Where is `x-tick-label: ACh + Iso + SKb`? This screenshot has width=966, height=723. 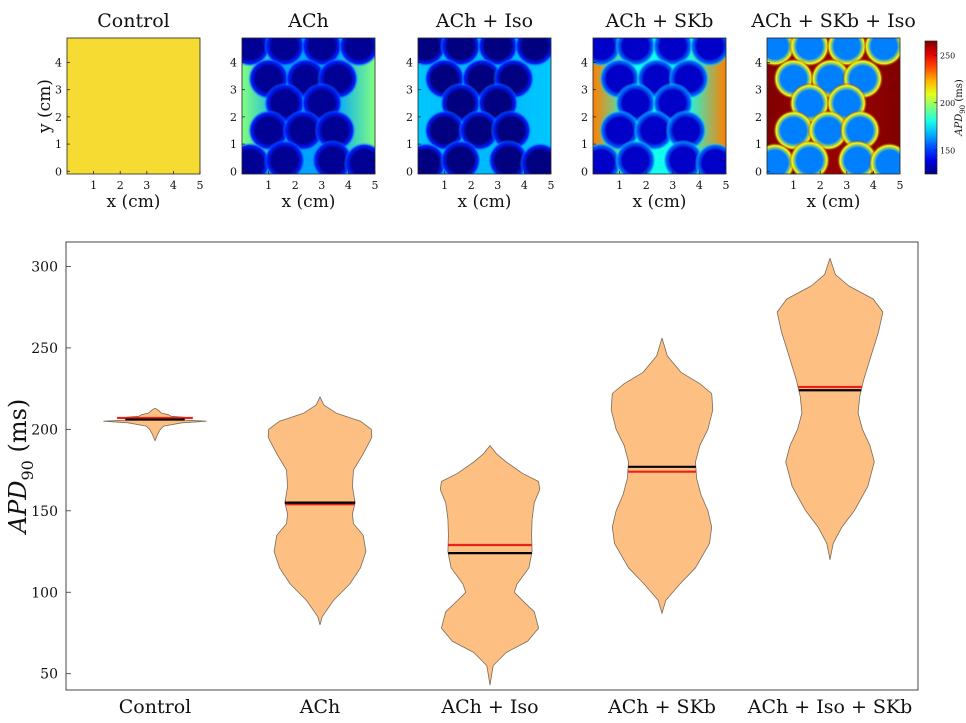 x-tick-label: ACh + Iso + SKb is located at coordinates (830, 707).